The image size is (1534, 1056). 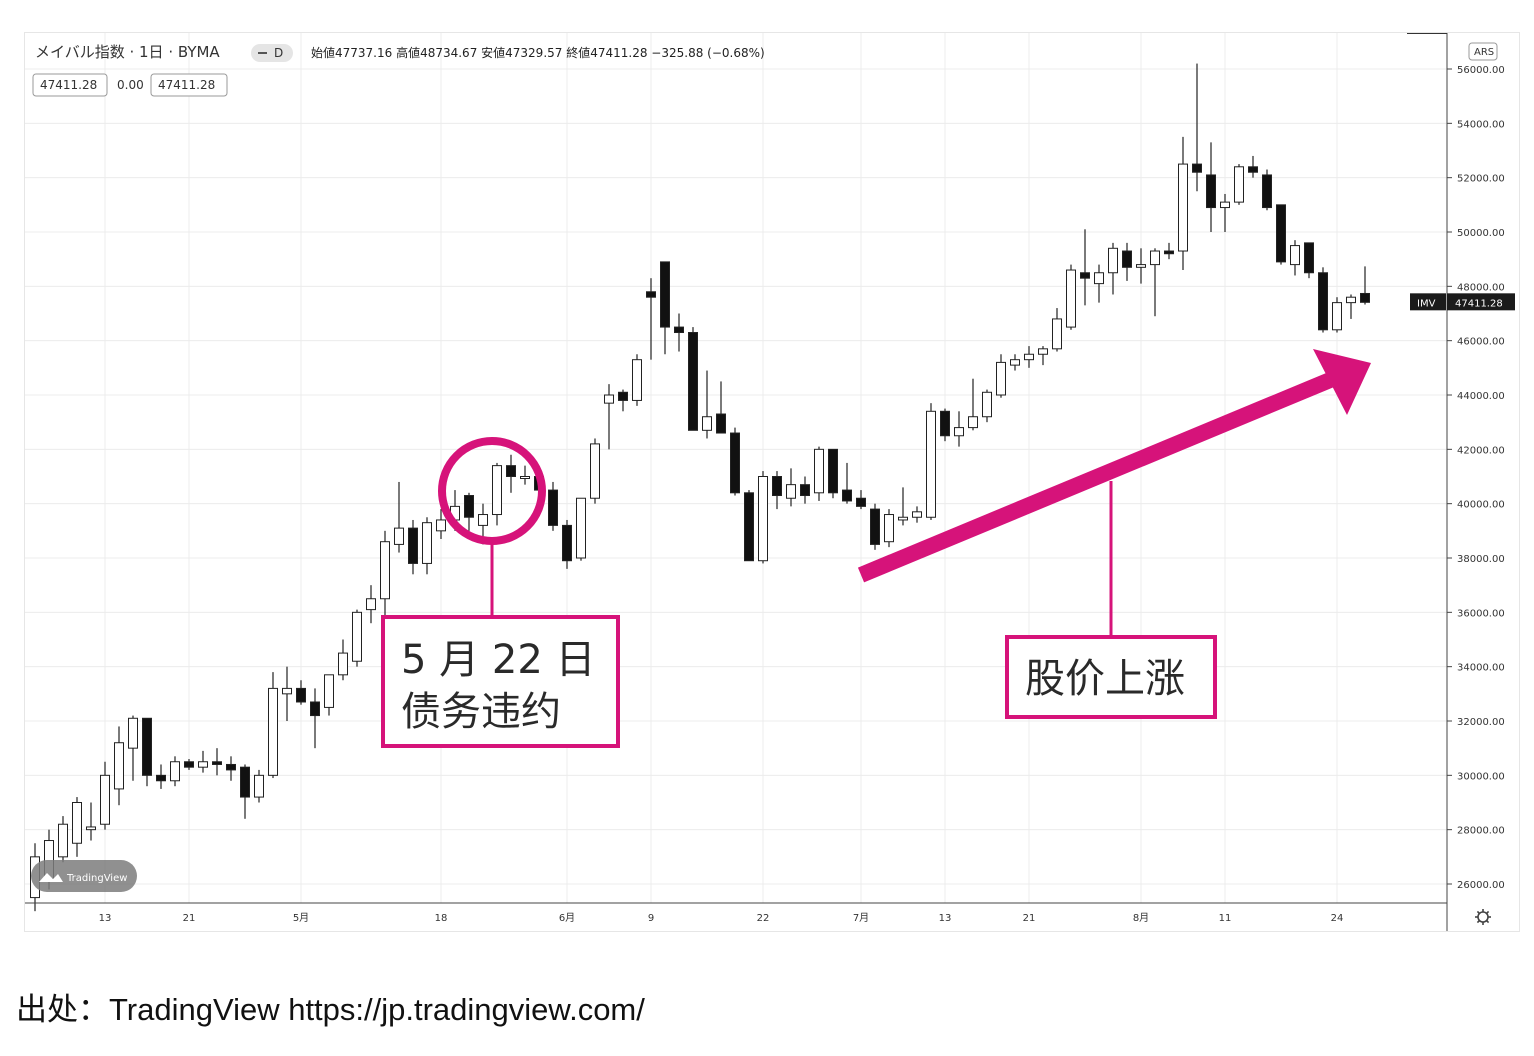 I want to click on symbol-title: メイバル指数 · 1日 · BYMA, so click(x=127, y=52).